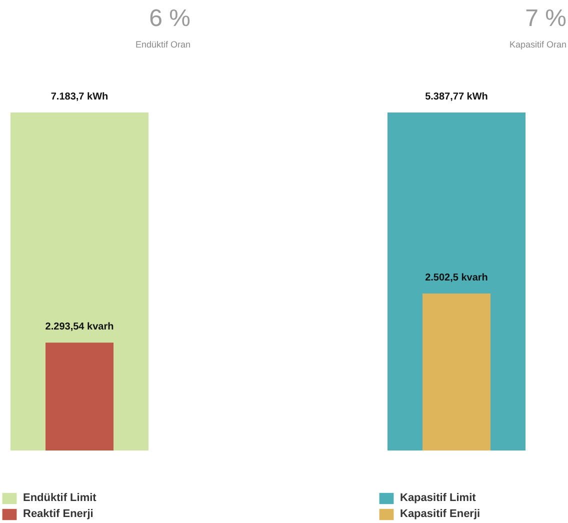  Describe the element at coordinates (79, 97) in the screenshot. I see `data-label: 7.183,7 kWh` at that location.